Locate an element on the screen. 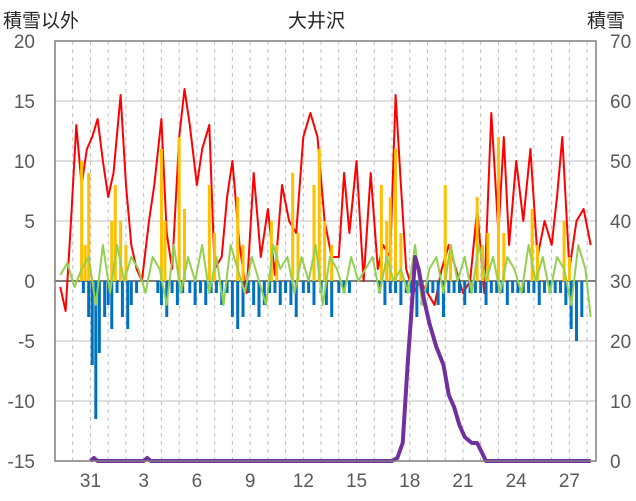 The image size is (636, 501). right-axis-label: 積雪 is located at coordinates (606, 21).